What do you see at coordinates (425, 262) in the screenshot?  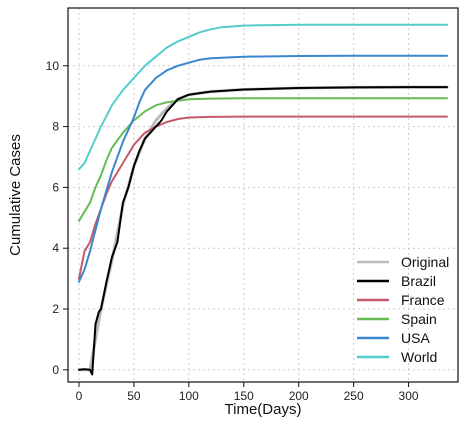 I see `legend-label: Original` at bounding box center [425, 262].